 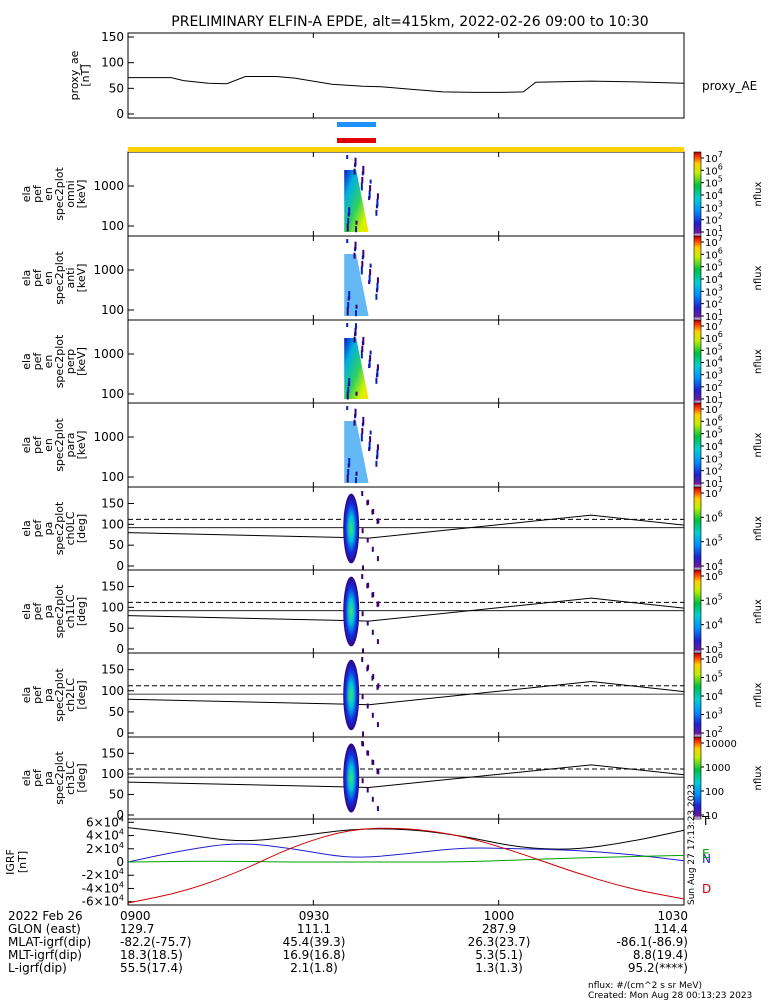 What do you see at coordinates (120, 815) in the screenshot?
I see `panel-spec2plot_ch3LC-ytick-label: 0` at bounding box center [120, 815].